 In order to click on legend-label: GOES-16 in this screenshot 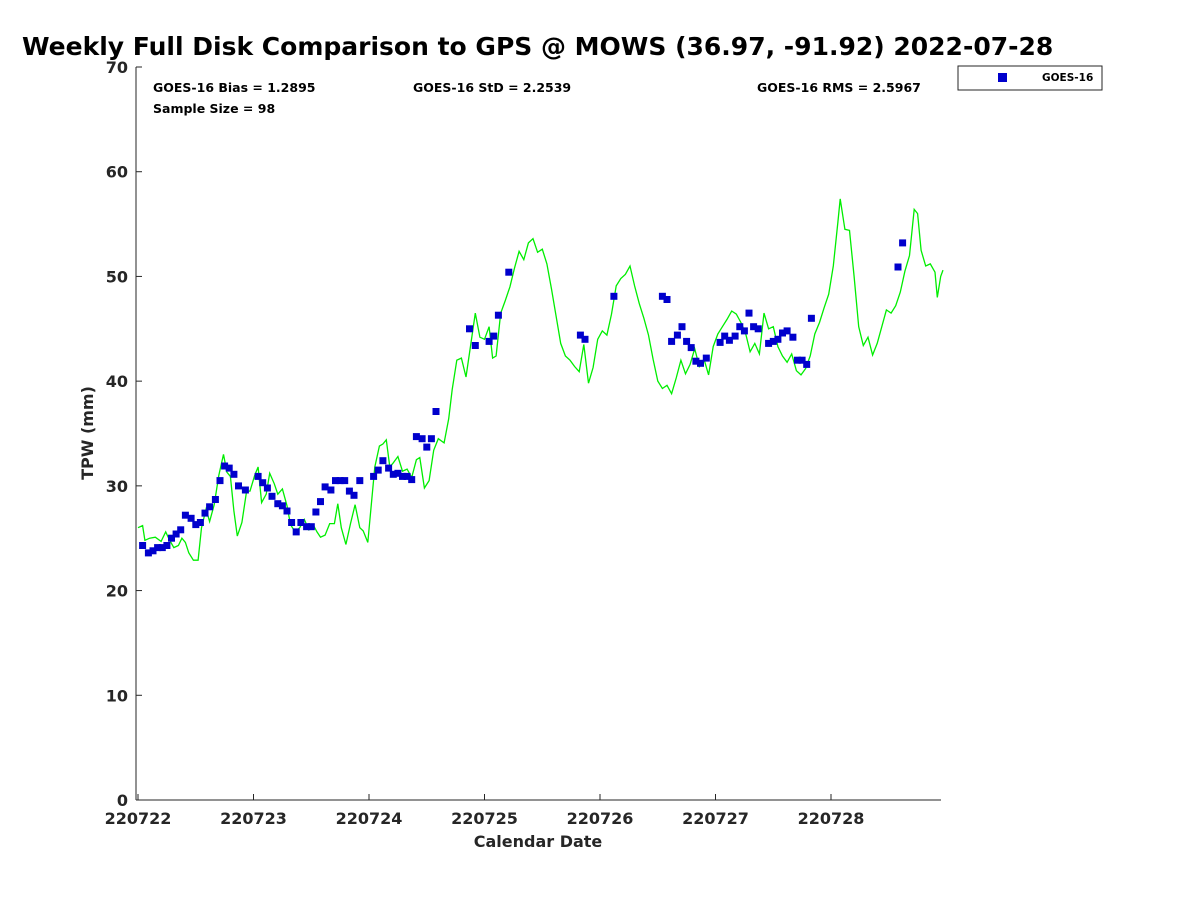, I will do `click(1067, 78)`.